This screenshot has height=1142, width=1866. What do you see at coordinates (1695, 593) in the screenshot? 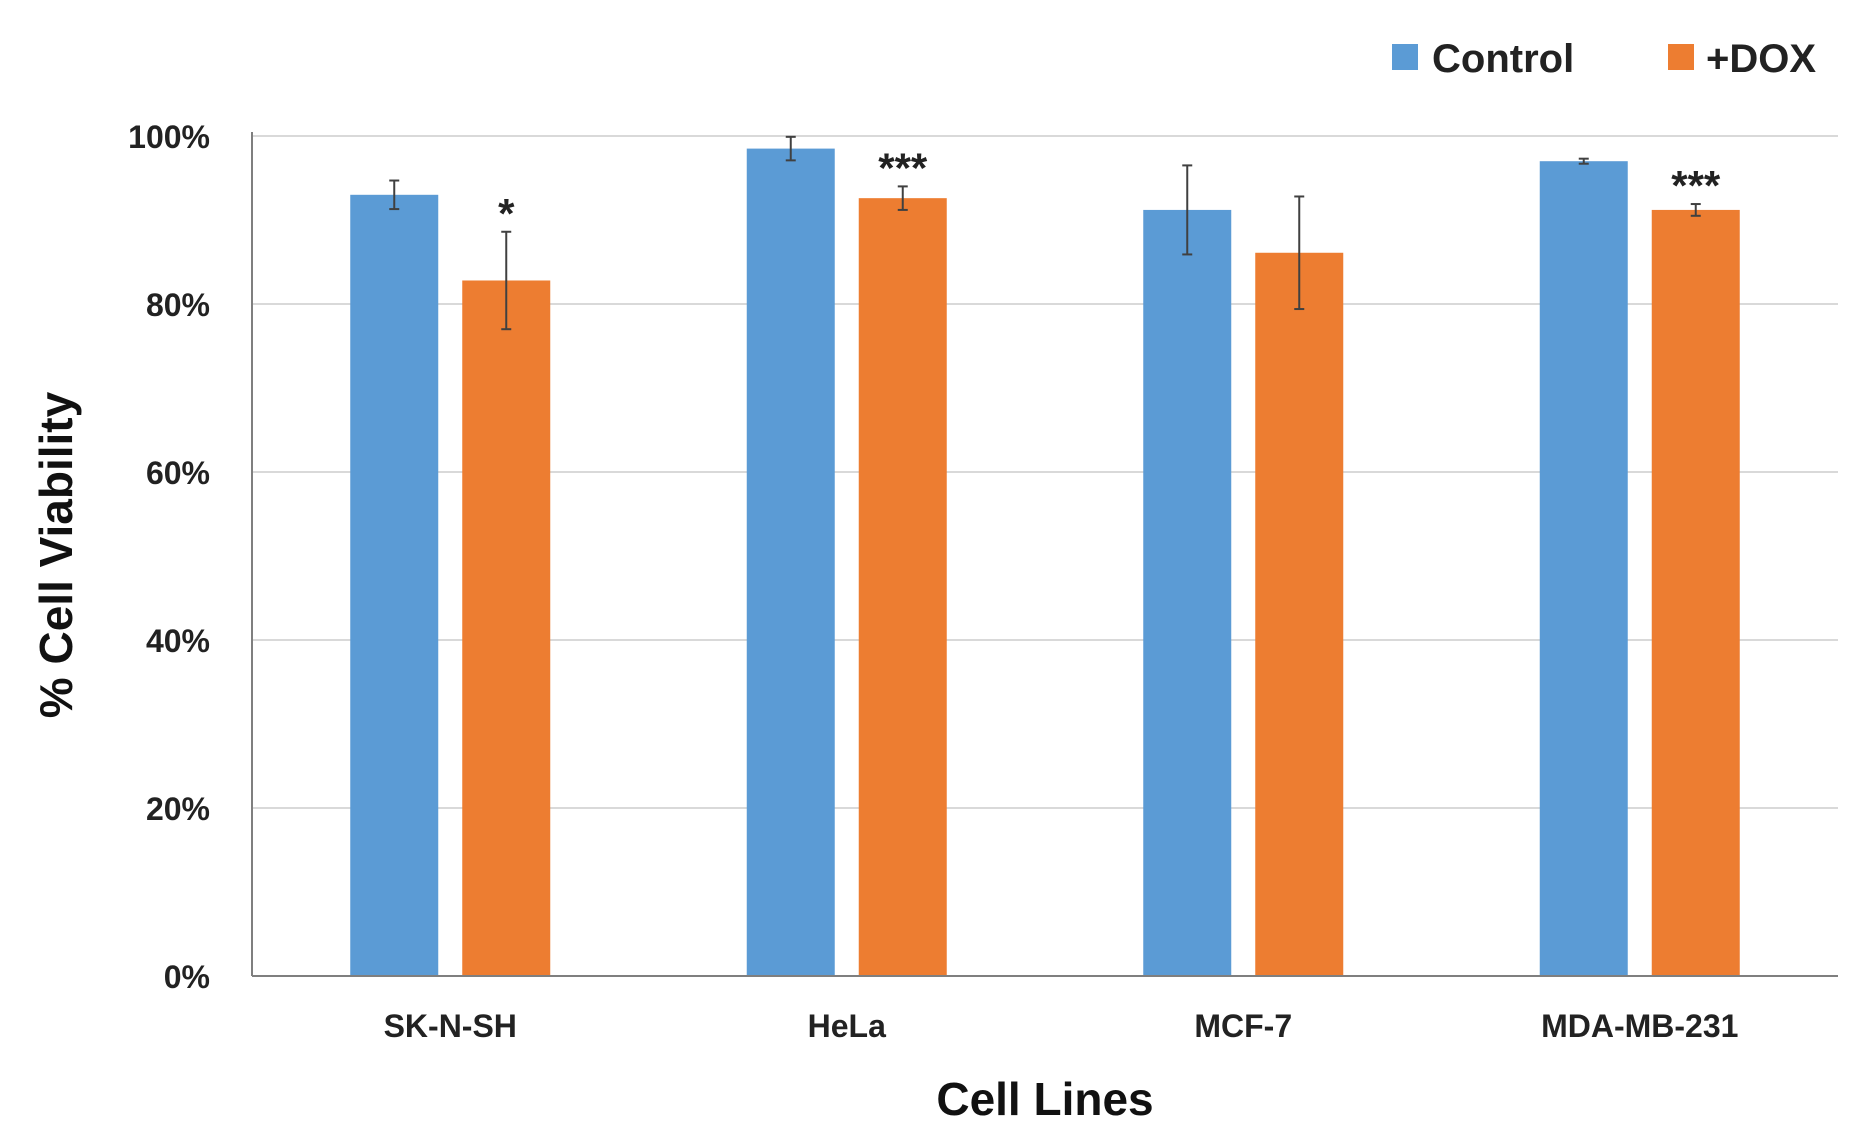
I see `bar-mda-mb-231-dox` at bounding box center [1695, 593].